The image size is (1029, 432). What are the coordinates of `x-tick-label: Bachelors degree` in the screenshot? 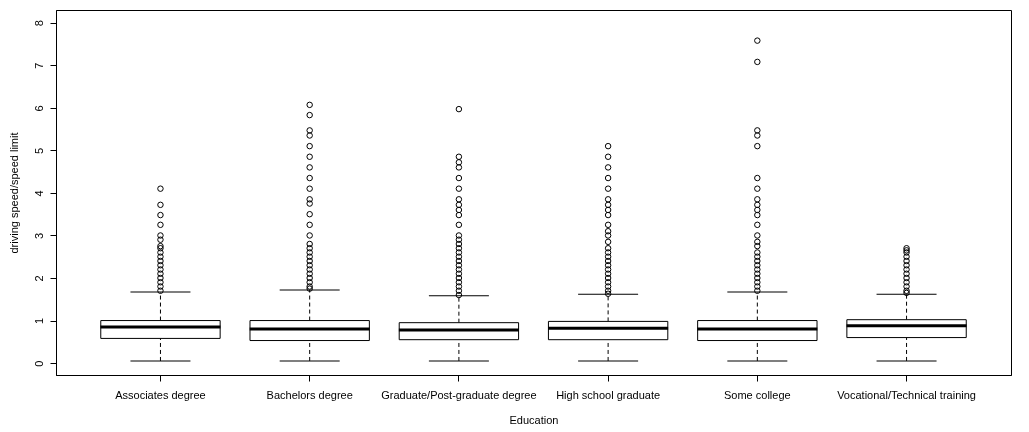 It's located at (309, 394).